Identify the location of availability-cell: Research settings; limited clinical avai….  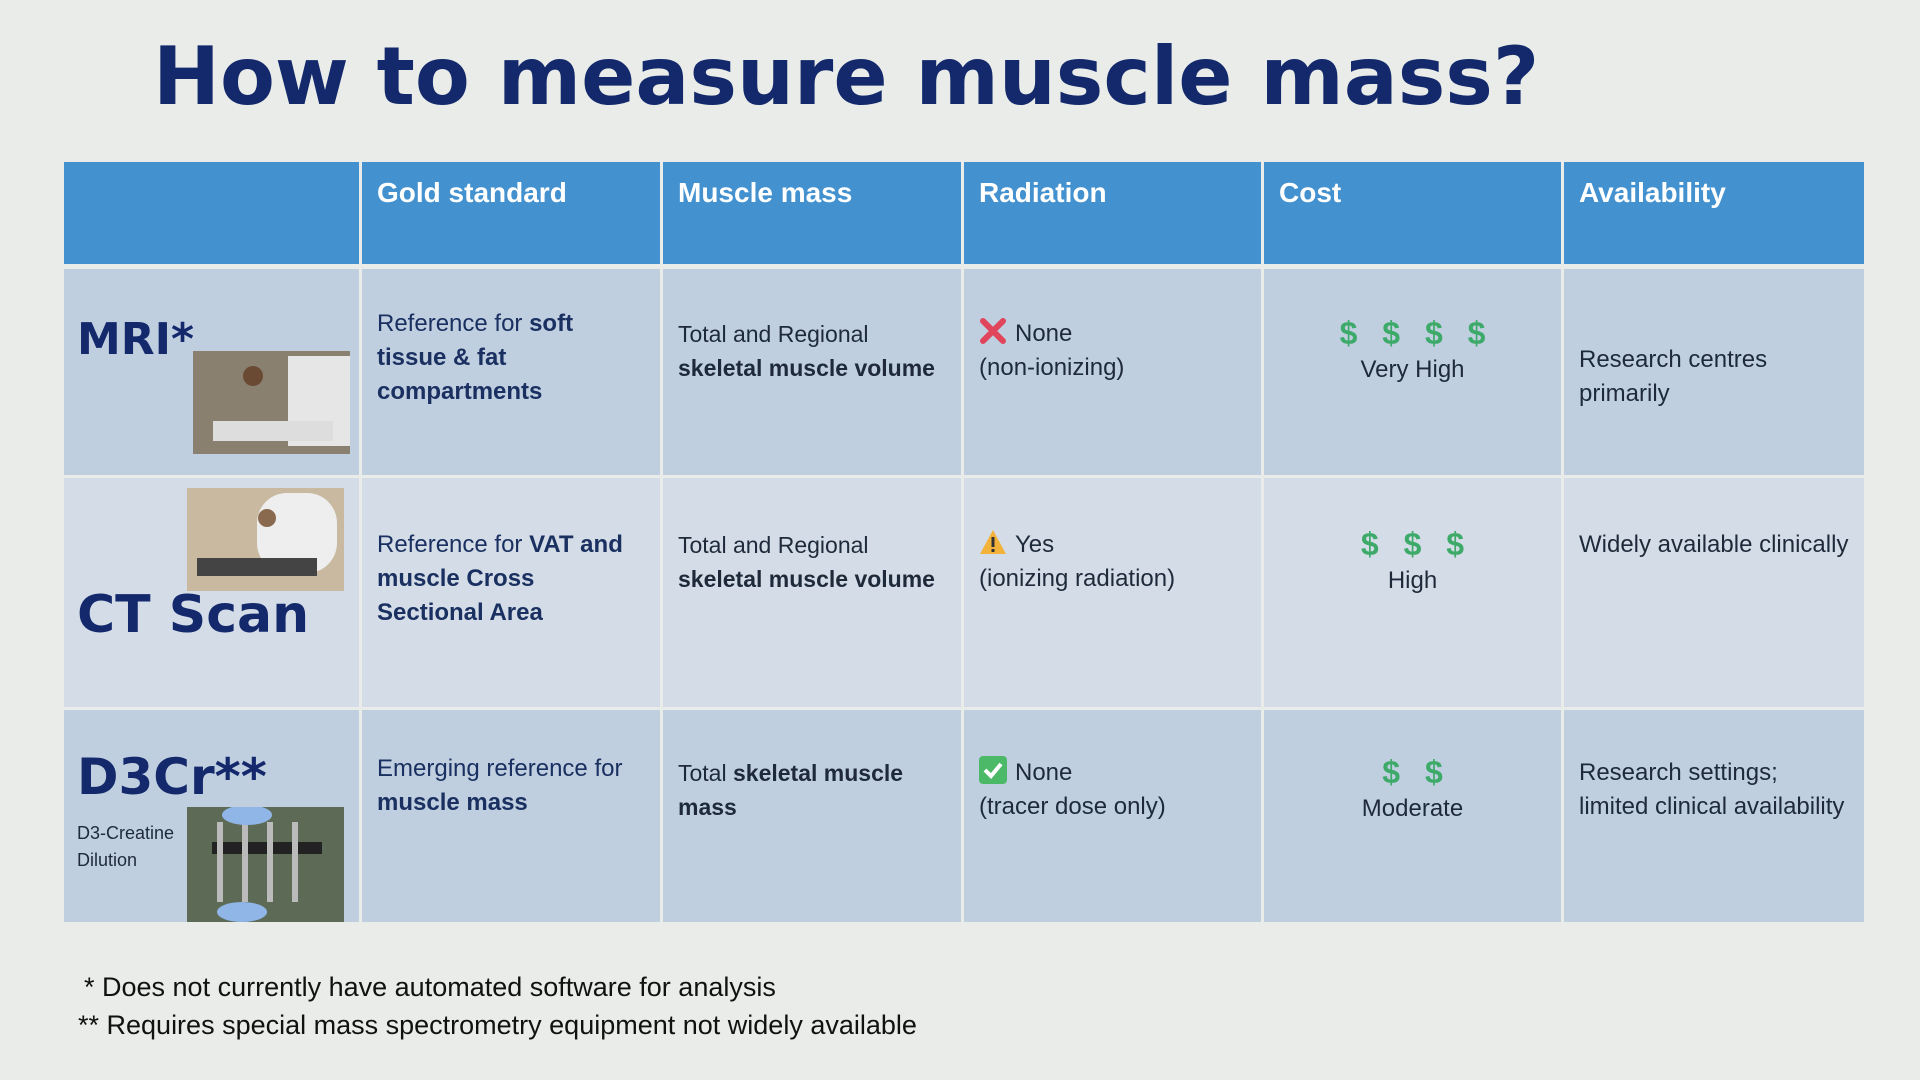
(1714, 816).